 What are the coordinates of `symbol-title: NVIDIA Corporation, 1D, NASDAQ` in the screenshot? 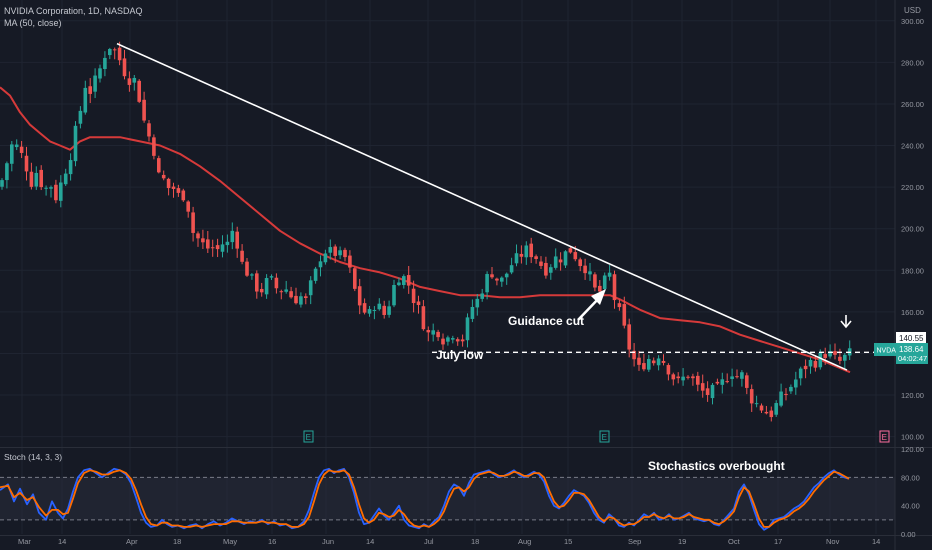 It's located at (73, 11).